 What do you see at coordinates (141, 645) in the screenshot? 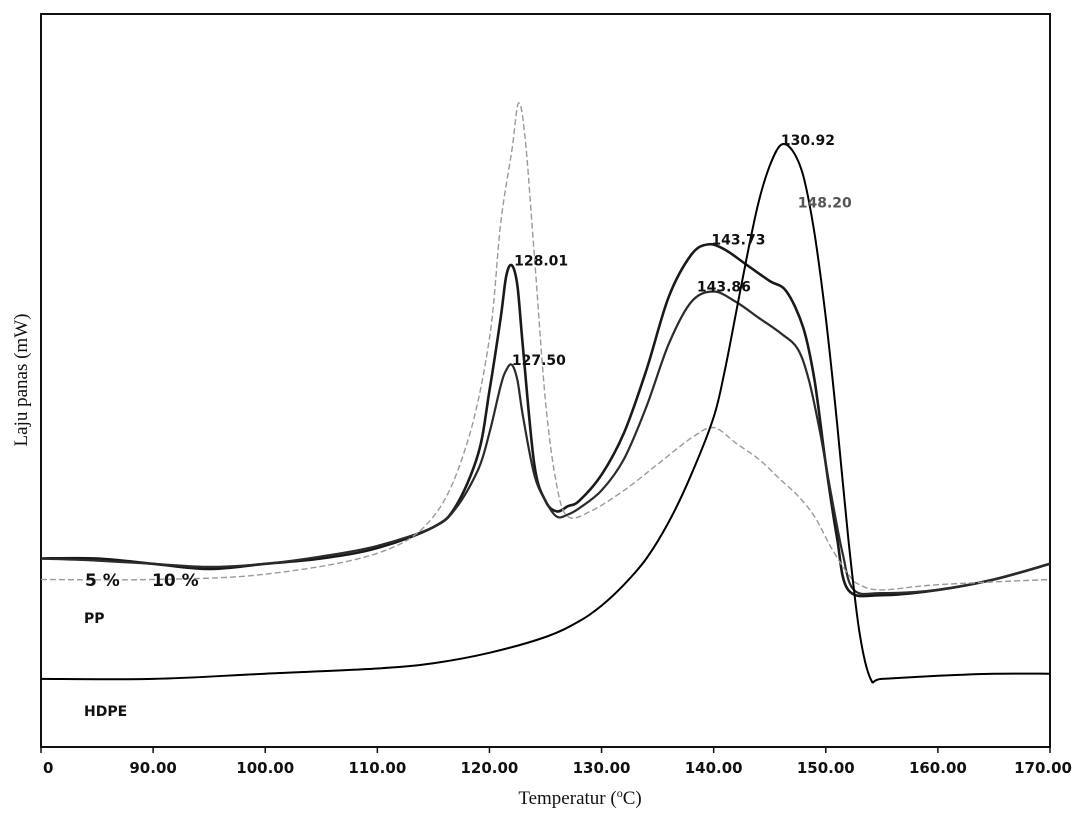
I see `legend: 5 % 10 % PP HDPE` at bounding box center [141, 645].